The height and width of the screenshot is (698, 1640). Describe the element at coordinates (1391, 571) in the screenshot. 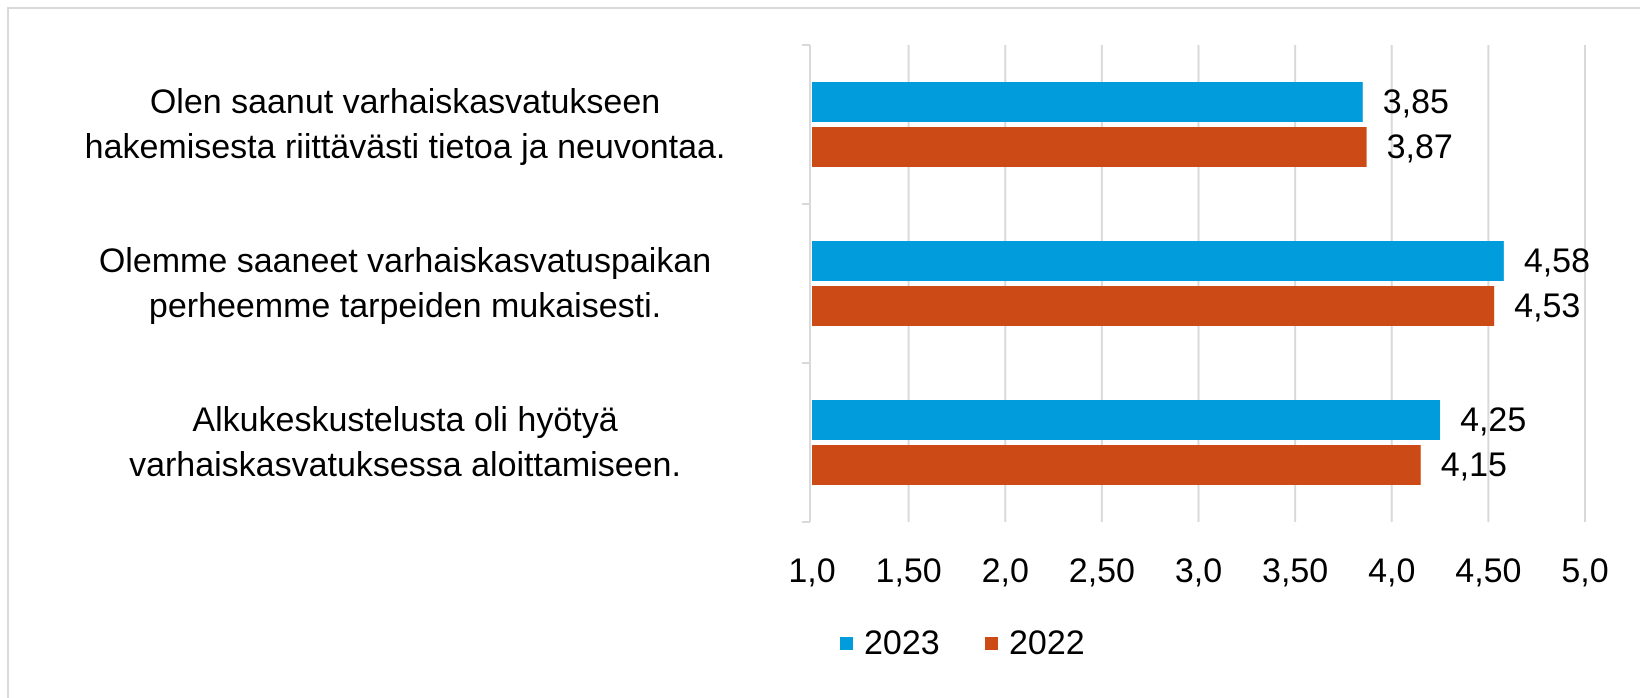

I see `x-tick-label: 4,0` at that location.